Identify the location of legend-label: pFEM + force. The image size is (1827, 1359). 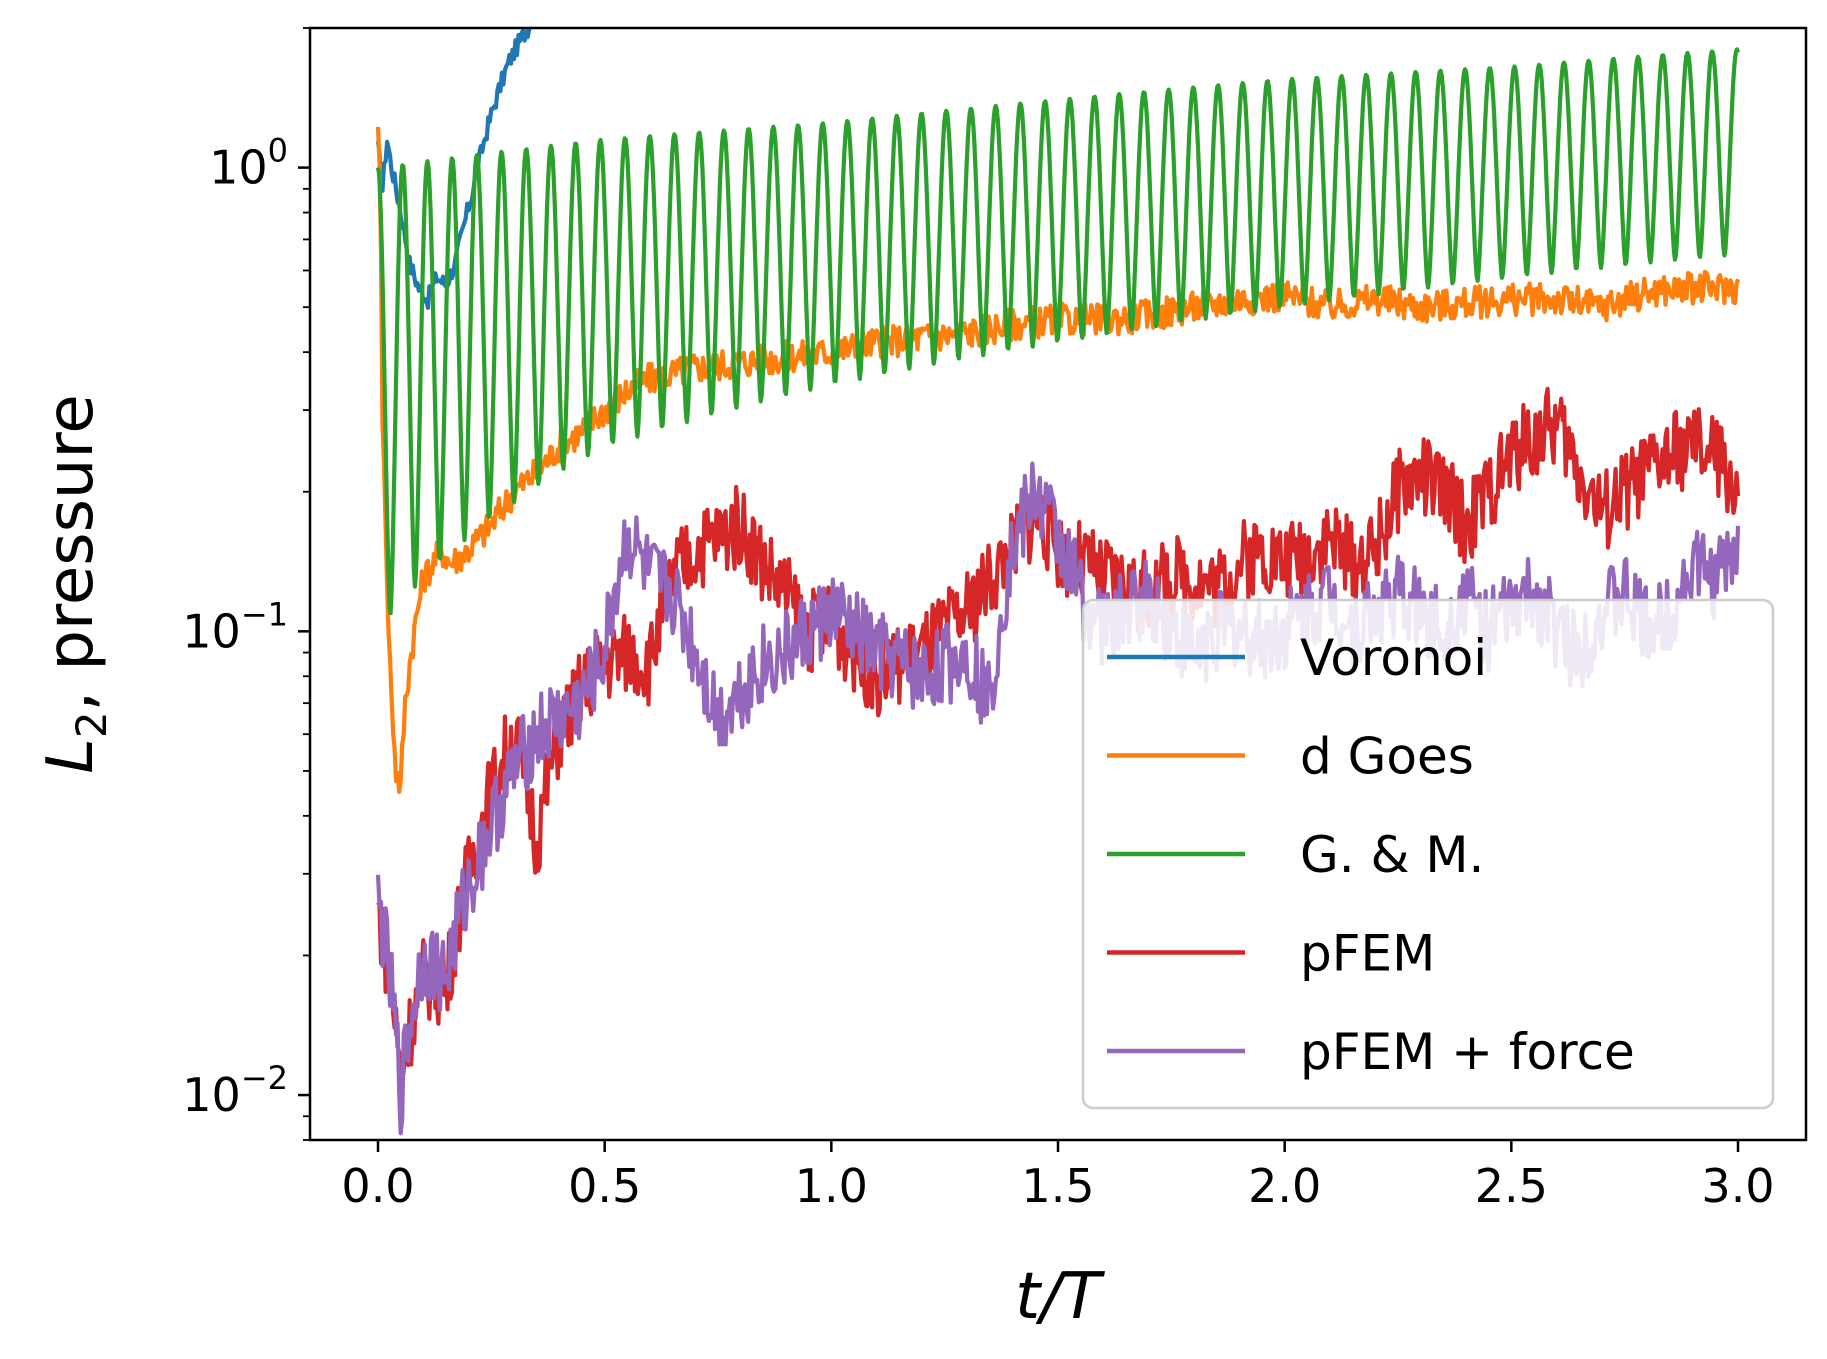
(1467, 1052).